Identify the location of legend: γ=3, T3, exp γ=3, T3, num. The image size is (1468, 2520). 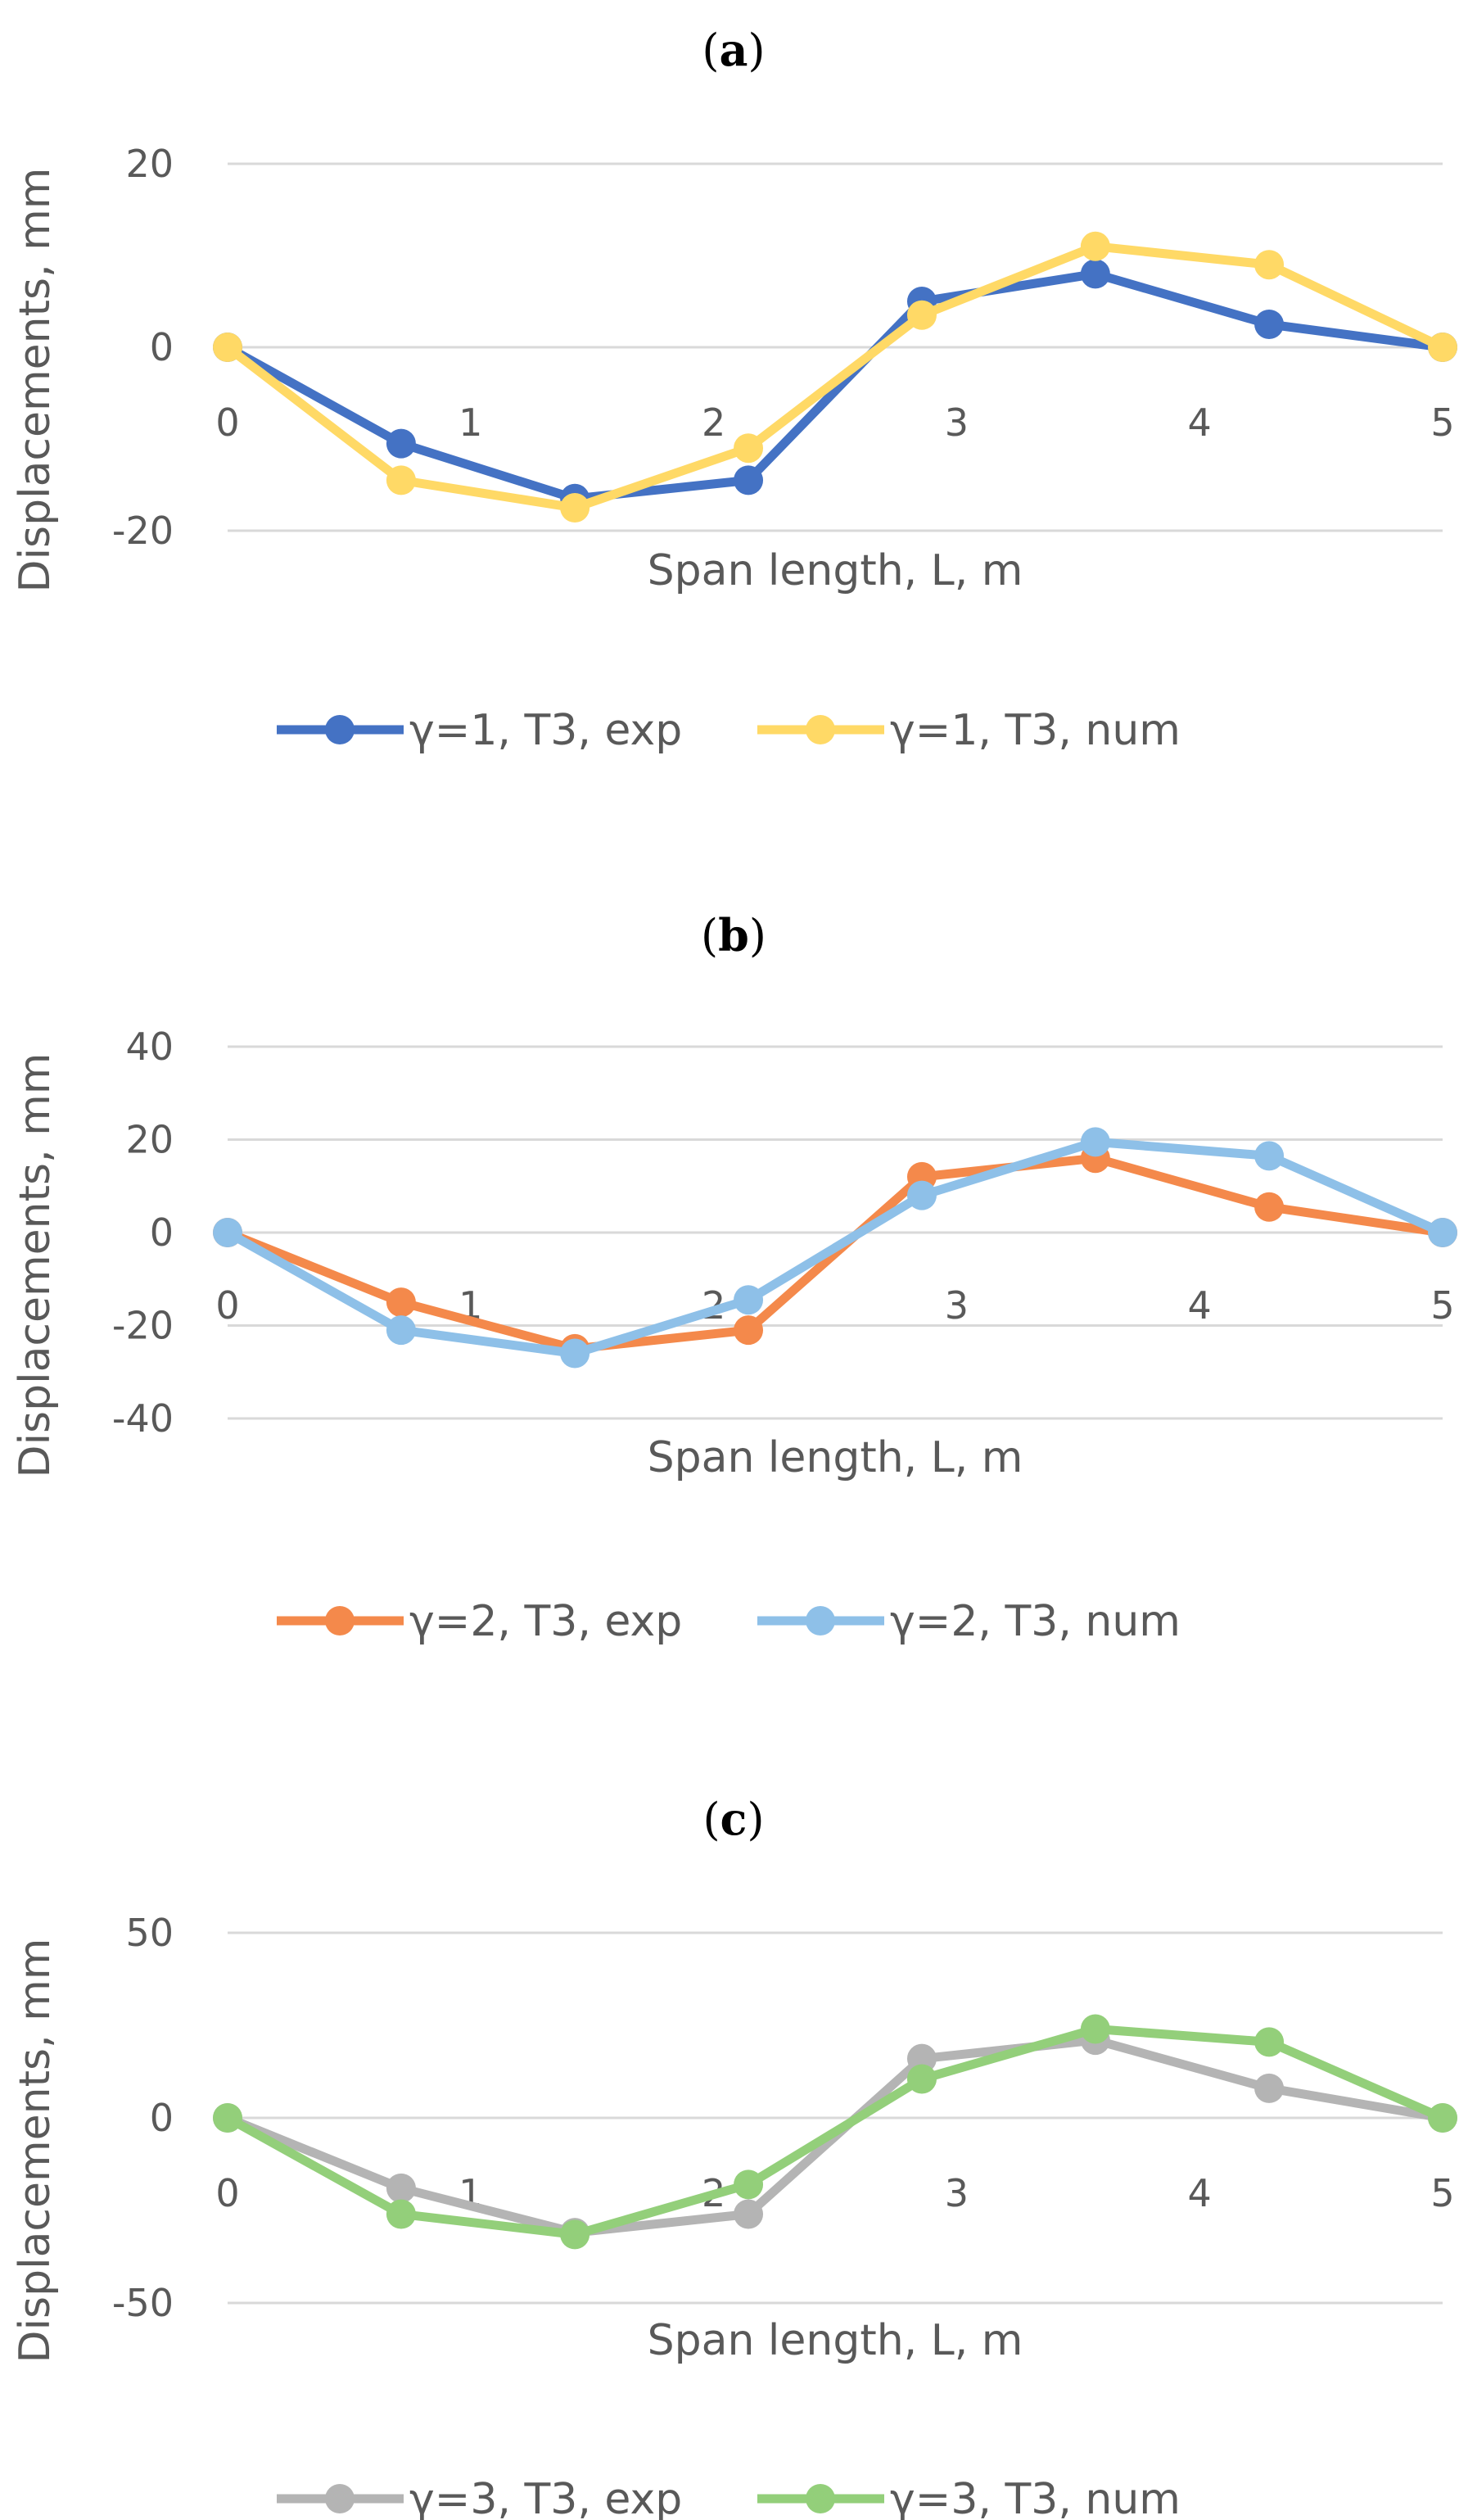
(729, 2497).